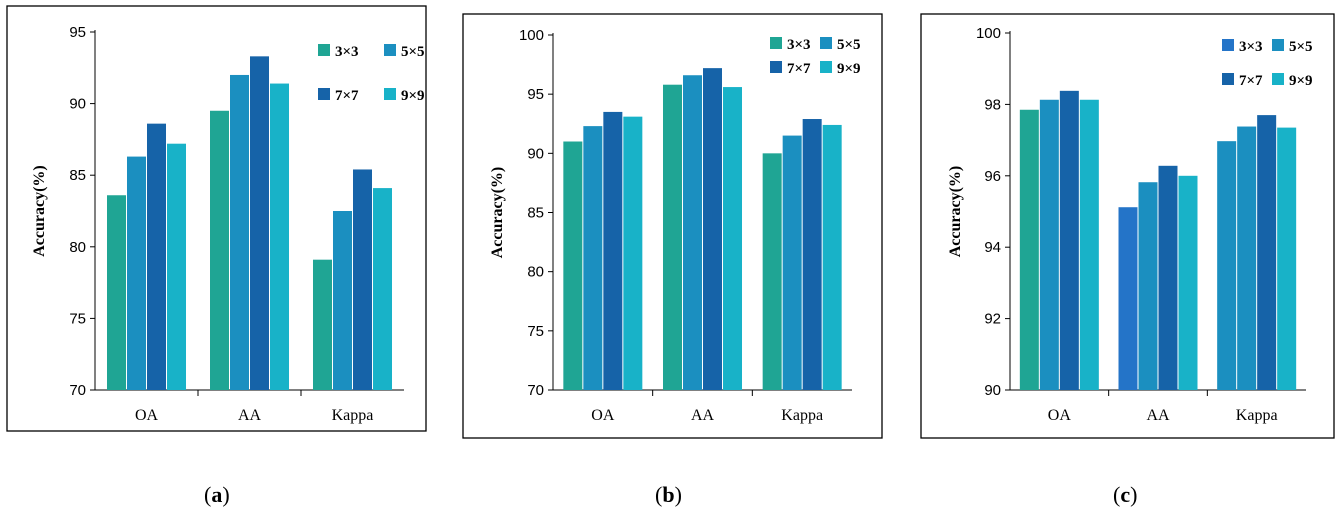 The height and width of the screenshot is (512, 1340). What do you see at coordinates (77, 104) in the screenshot?
I see `panel-a-y-tick-label: 90` at bounding box center [77, 104].